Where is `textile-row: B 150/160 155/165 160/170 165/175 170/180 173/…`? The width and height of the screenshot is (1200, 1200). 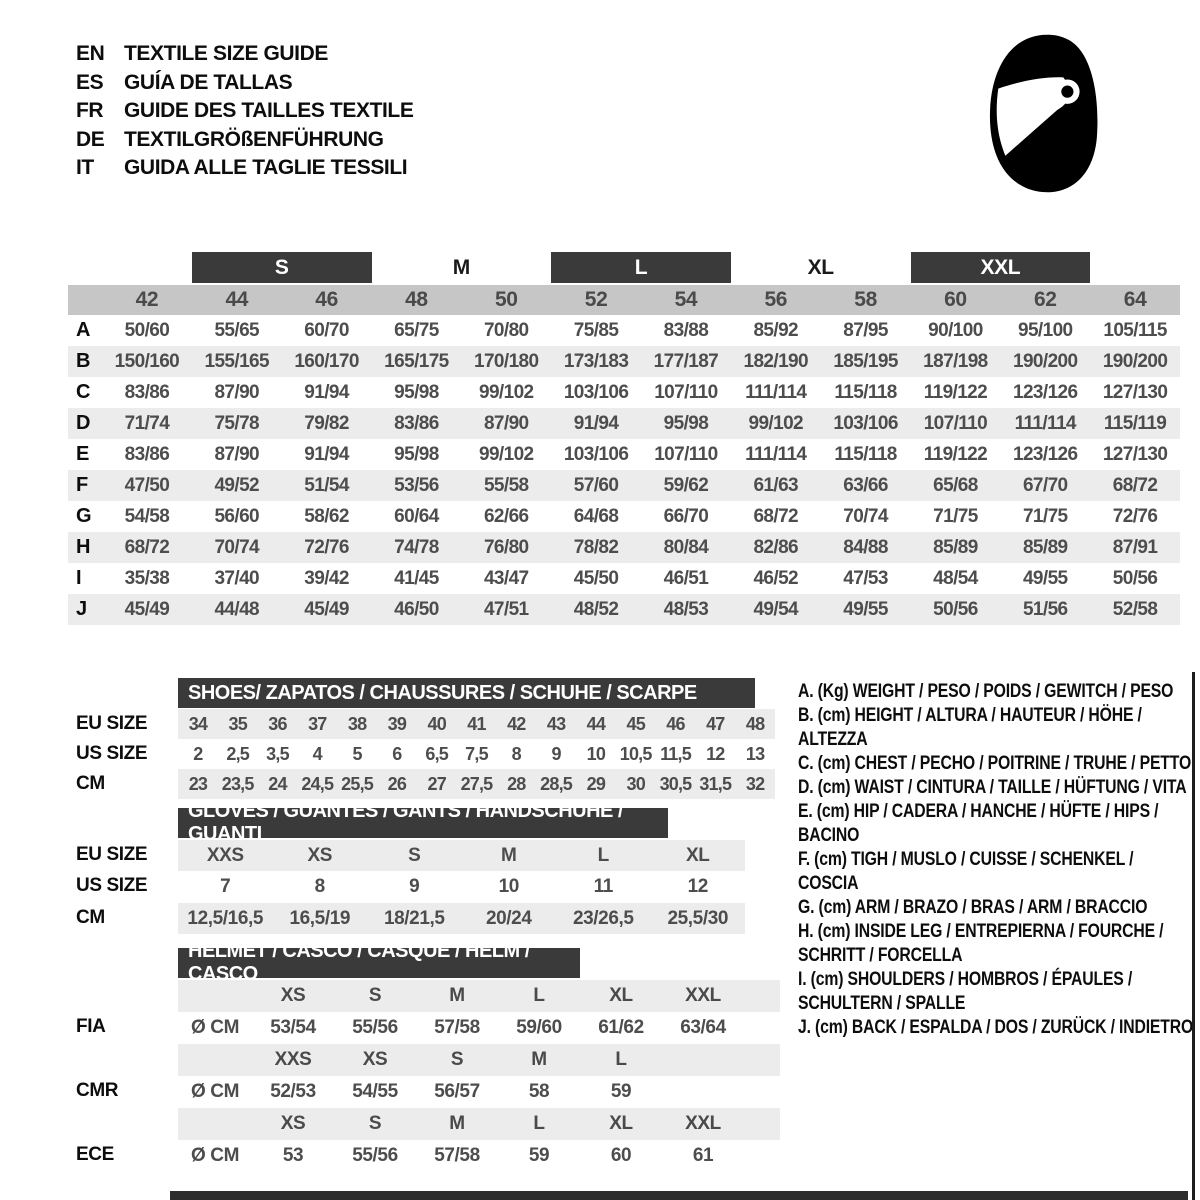 textile-row: B 150/160 155/165 160/170 165/175 170/180 173/… is located at coordinates (624, 361).